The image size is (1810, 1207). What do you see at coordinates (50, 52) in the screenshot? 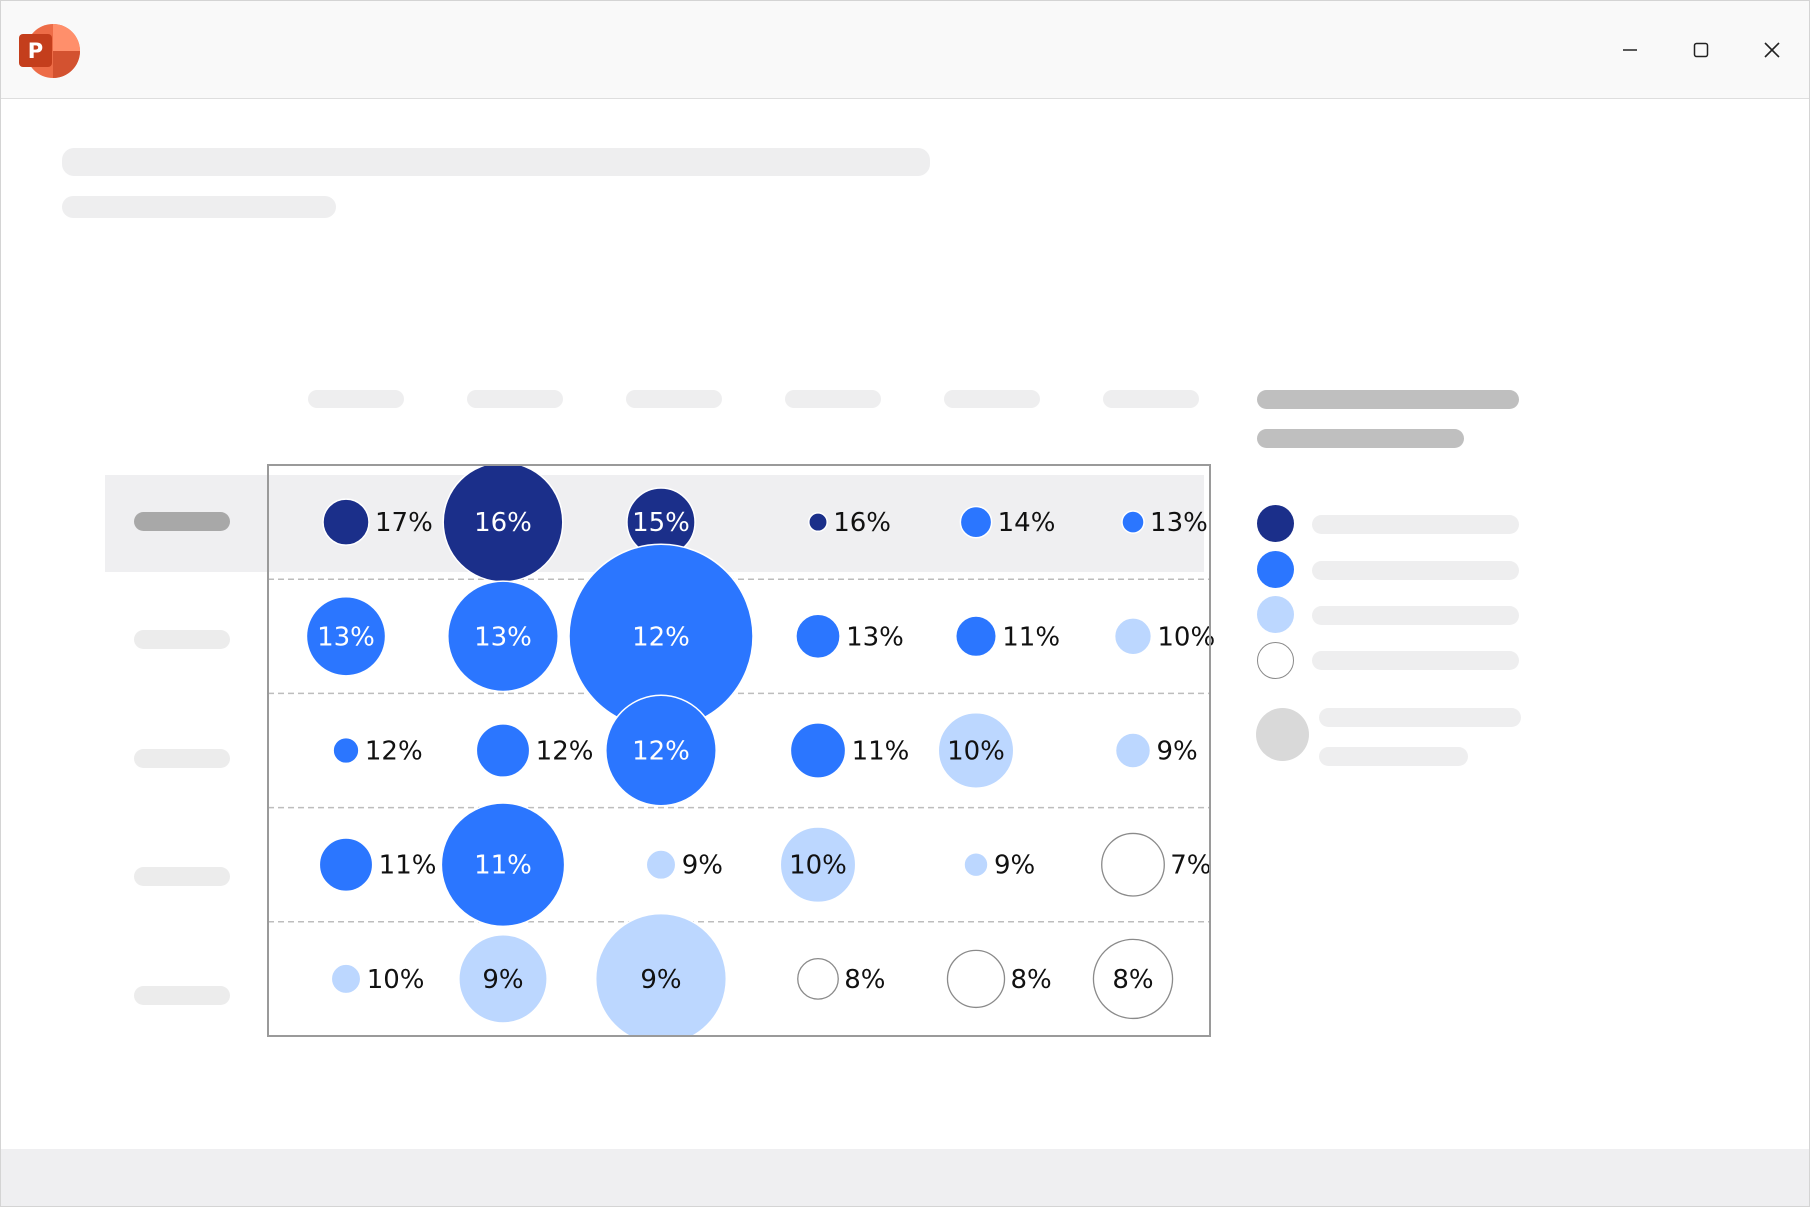
I see `powerpoint-icon: P` at bounding box center [50, 52].